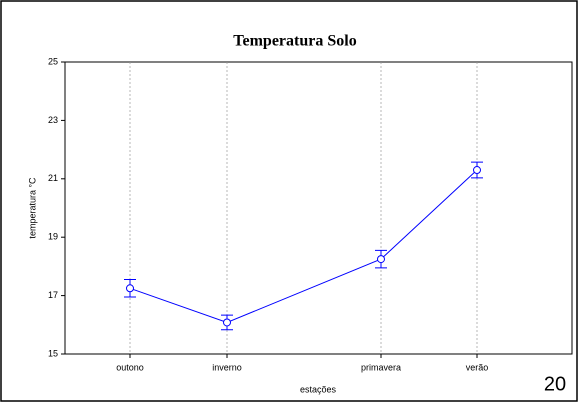 The image size is (579, 403). Describe the element at coordinates (477, 367) in the screenshot. I see `x-tick-label: verão` at that location.